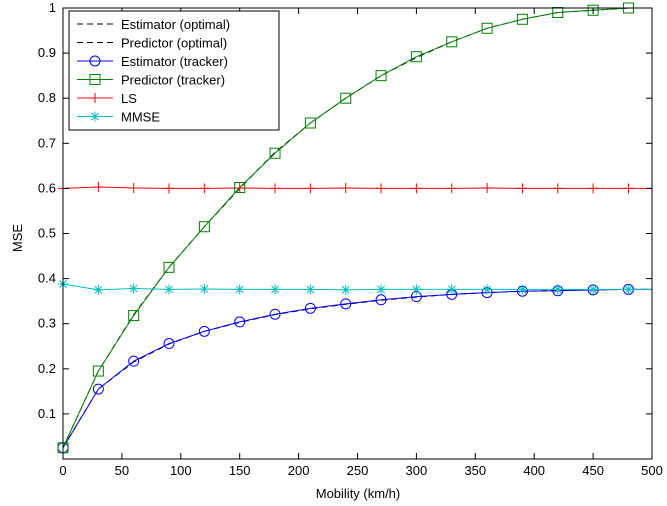 The image size is (667, 506). I want to click on y-tick-label: 0.9, so click(47, 52).